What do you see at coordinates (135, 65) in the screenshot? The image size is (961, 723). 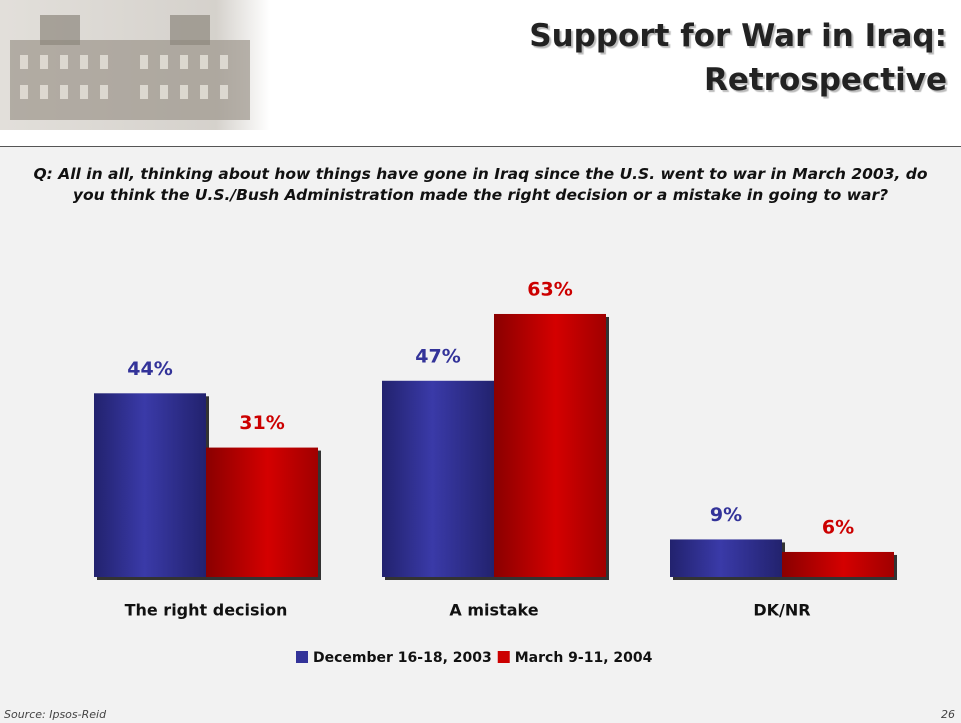 I see `header-photo` at bounding box center [135, 65].